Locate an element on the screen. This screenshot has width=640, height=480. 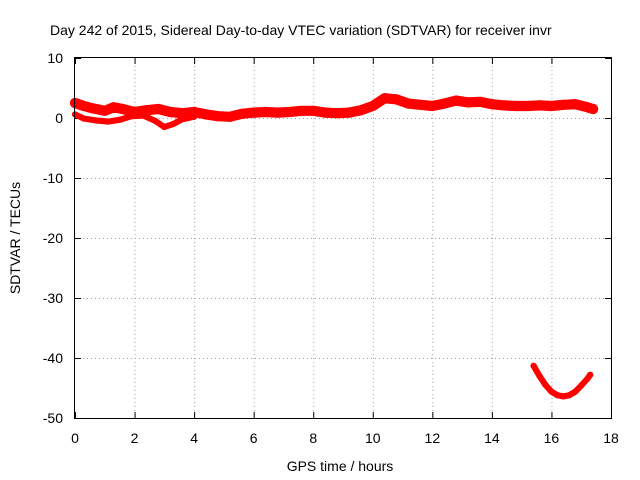
series-main-band is located at coordinates (334, 107).